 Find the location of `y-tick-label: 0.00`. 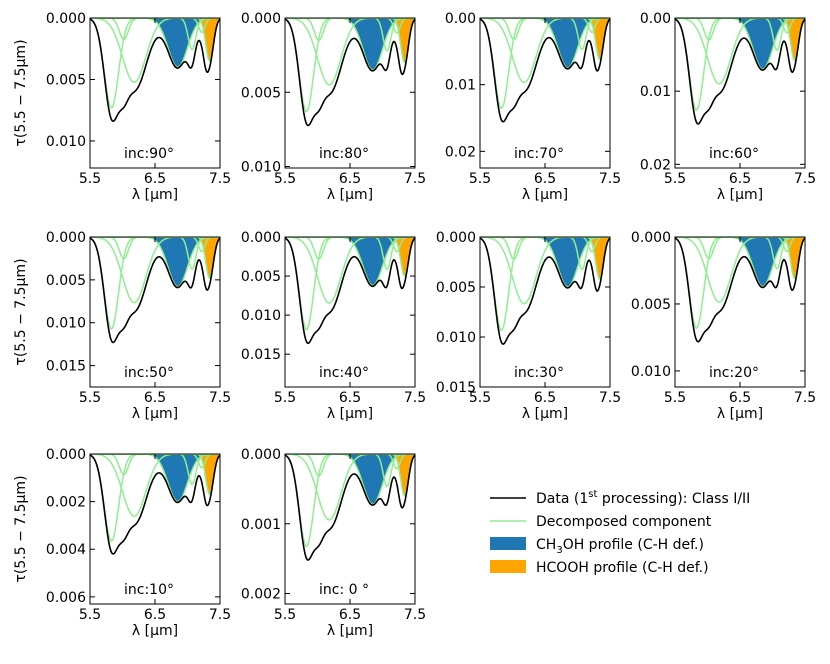

y-tick-label: 0.00 is located at coordinates (655, 19).